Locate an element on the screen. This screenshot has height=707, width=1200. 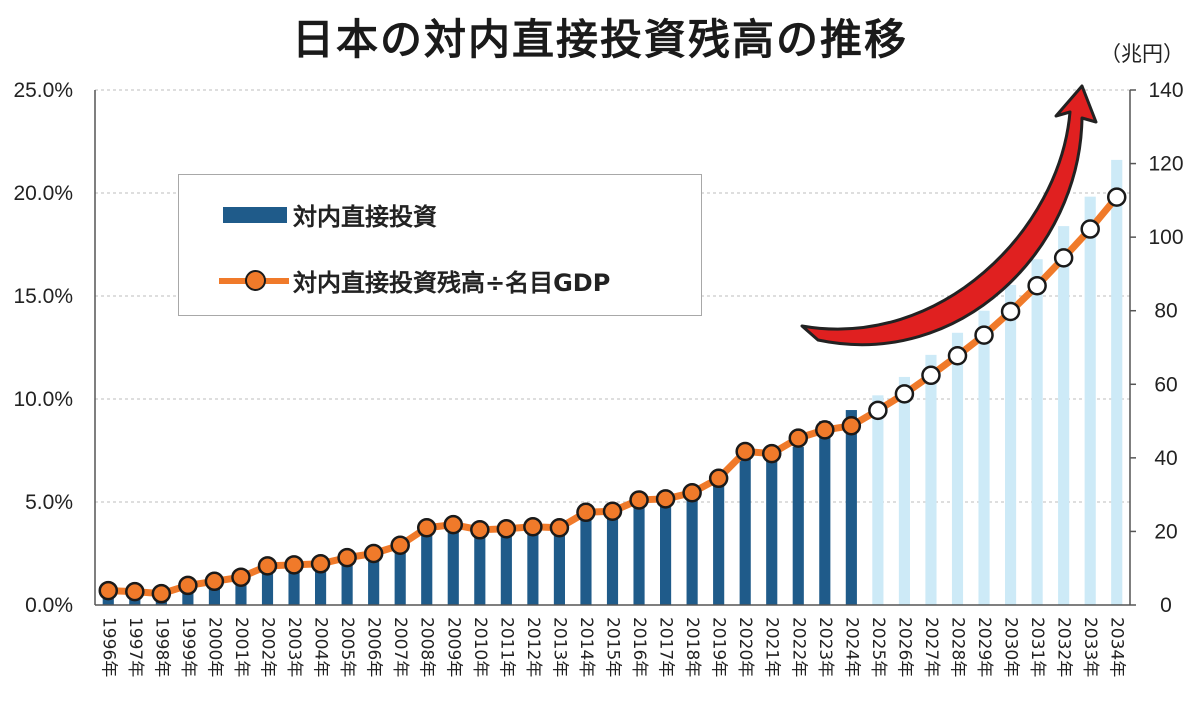
x-tick-label: 2013年 is located at coordinates (559, 647).